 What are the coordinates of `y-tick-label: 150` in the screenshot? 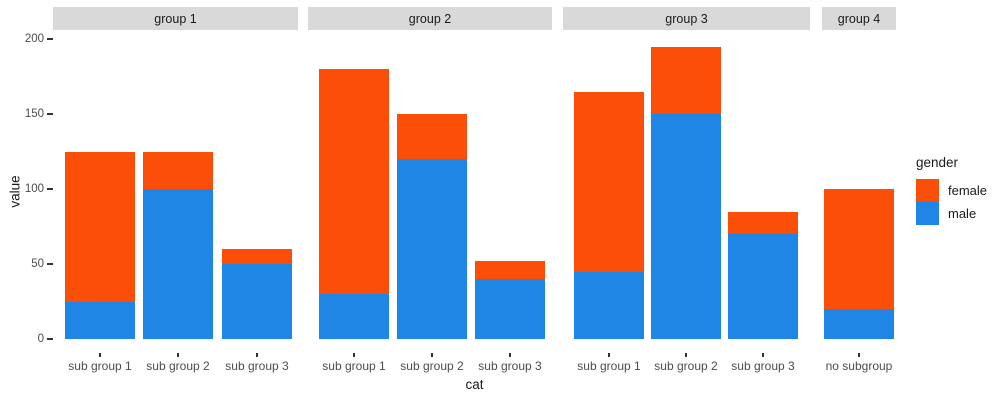 It's located at (34, 114).